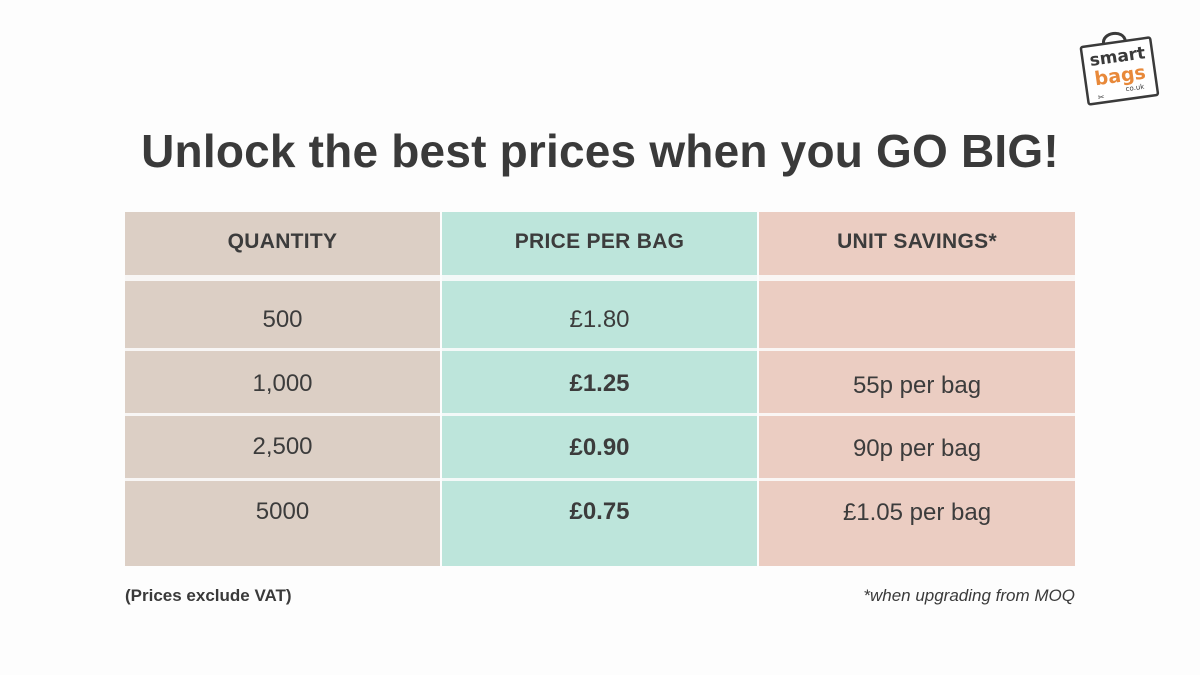  I want to click on row-1-quantity: 500, so click(282, 319).